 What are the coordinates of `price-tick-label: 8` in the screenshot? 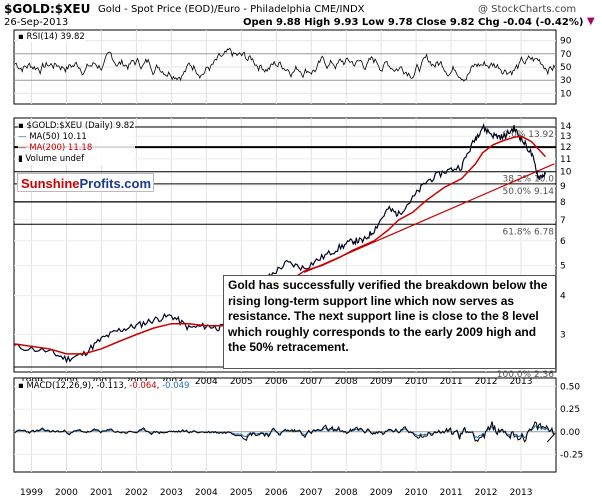 It's located at (563, 203).